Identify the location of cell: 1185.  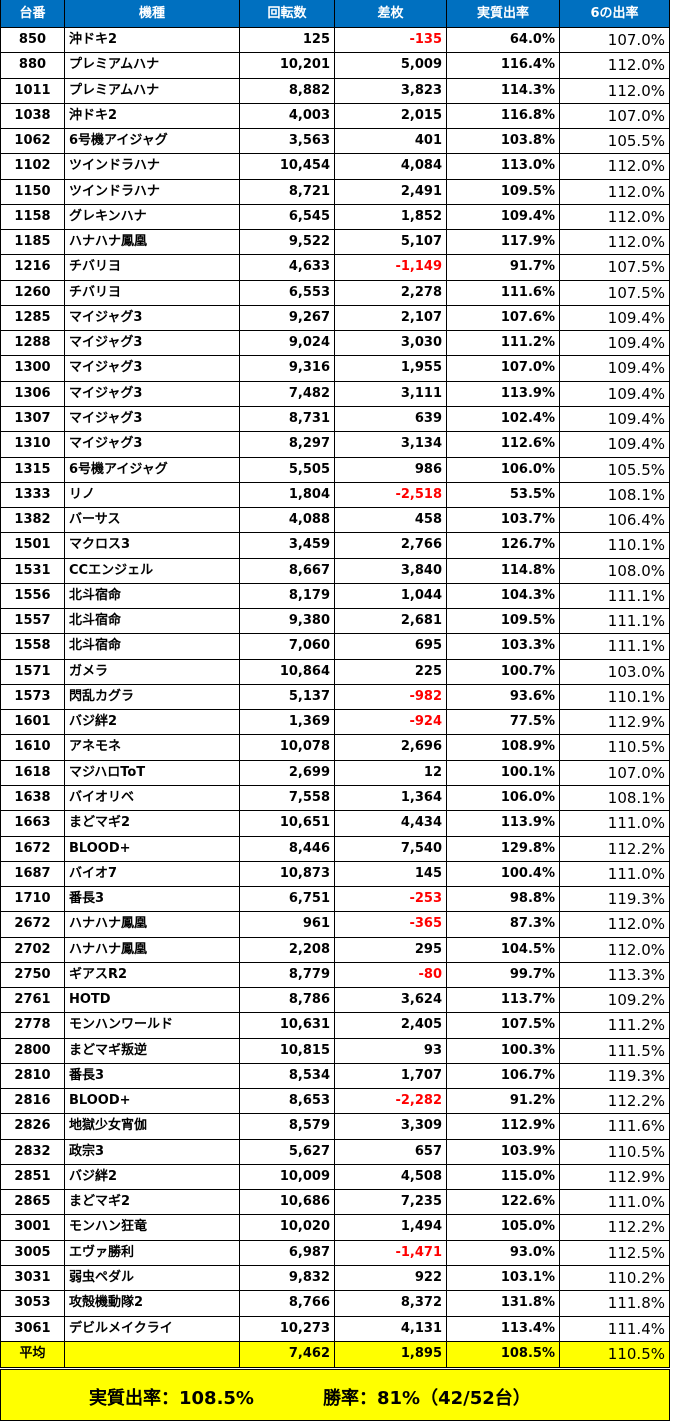
(32, 242).